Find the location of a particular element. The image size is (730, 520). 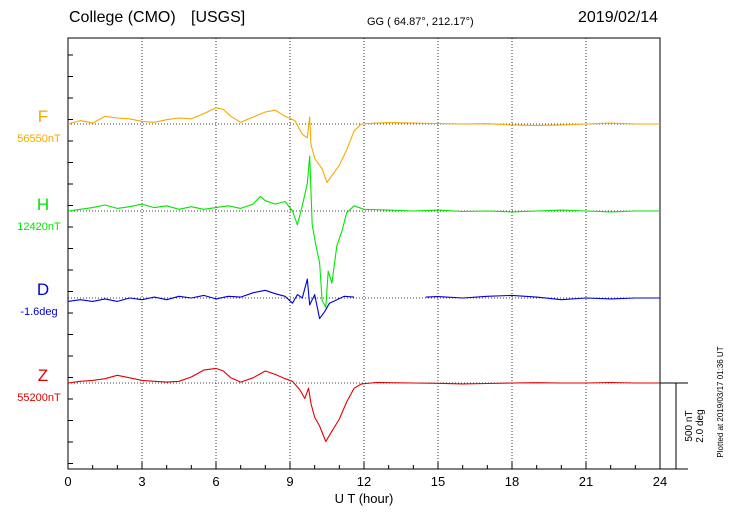

station-title: College (CMO) is located at coordinates (122, 17).